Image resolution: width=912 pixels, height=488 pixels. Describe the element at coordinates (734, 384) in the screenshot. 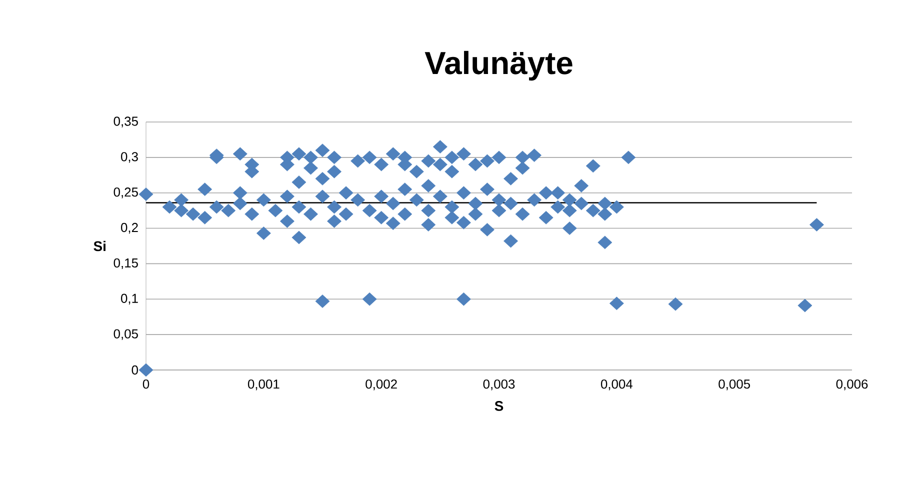

I see `x-tick-label: 0,005` at that location.